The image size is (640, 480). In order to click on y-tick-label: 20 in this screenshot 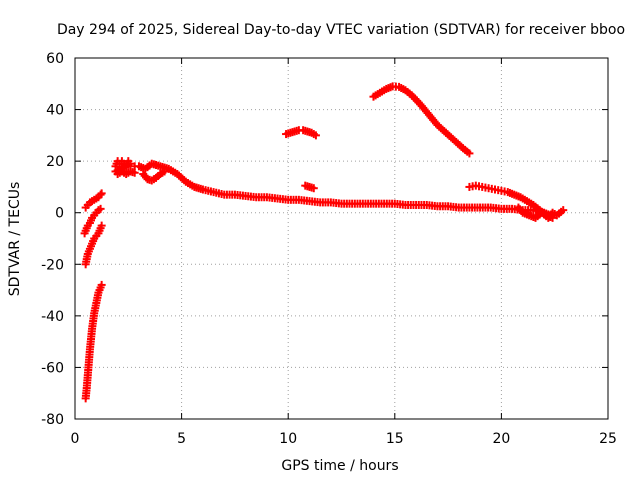, I will do `click(55, 162)`.